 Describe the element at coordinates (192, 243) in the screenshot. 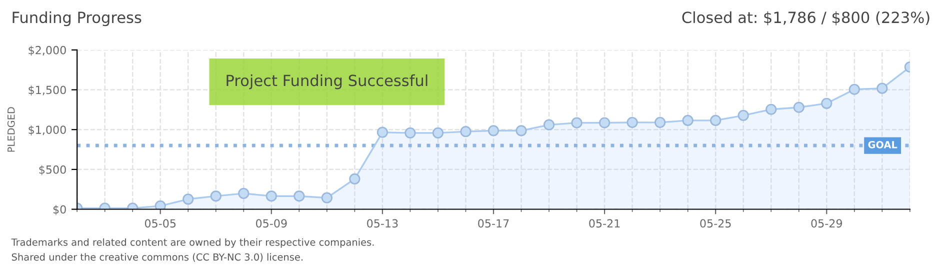

I see `text: Trademarks and related content are owned by their respective companies.` at that location.